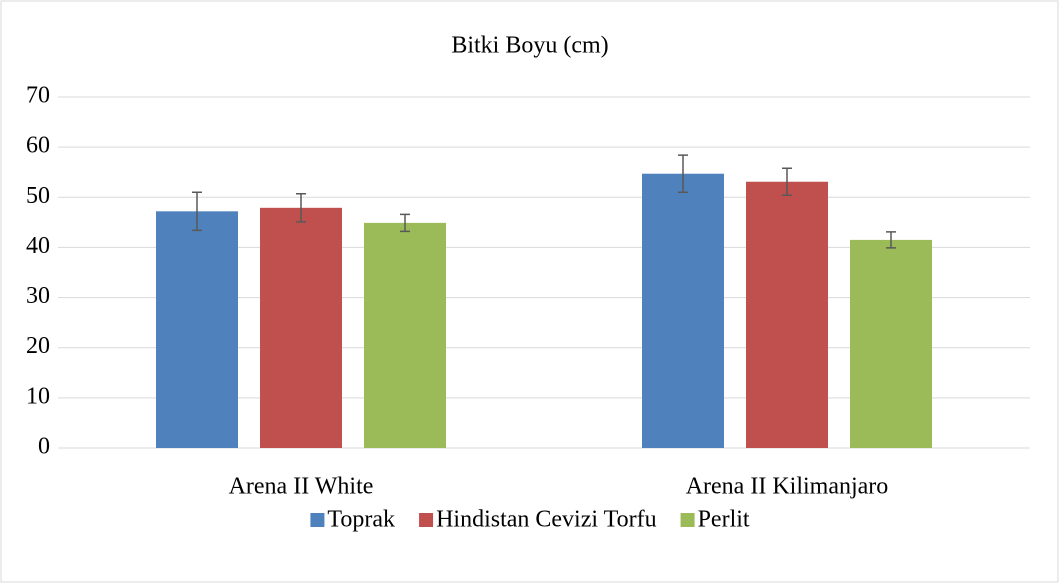  I want to click on chart-title: Bitki Boyu (cm), so click(529, 46).